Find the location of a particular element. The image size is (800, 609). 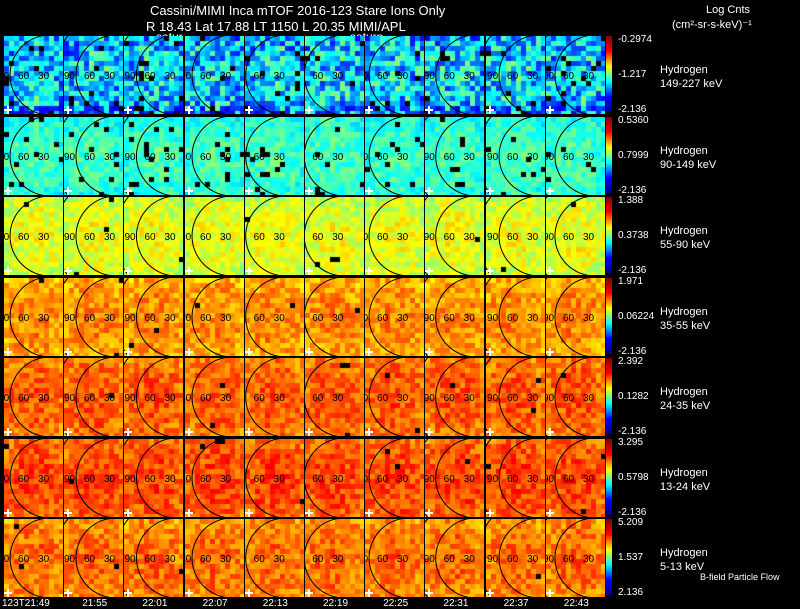

colorbar-units-title: Log Cnts is located at coordinates (728, 10).